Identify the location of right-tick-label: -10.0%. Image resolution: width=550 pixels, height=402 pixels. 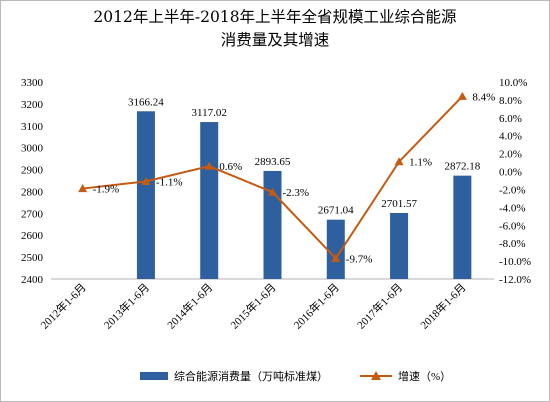
(515, 262).